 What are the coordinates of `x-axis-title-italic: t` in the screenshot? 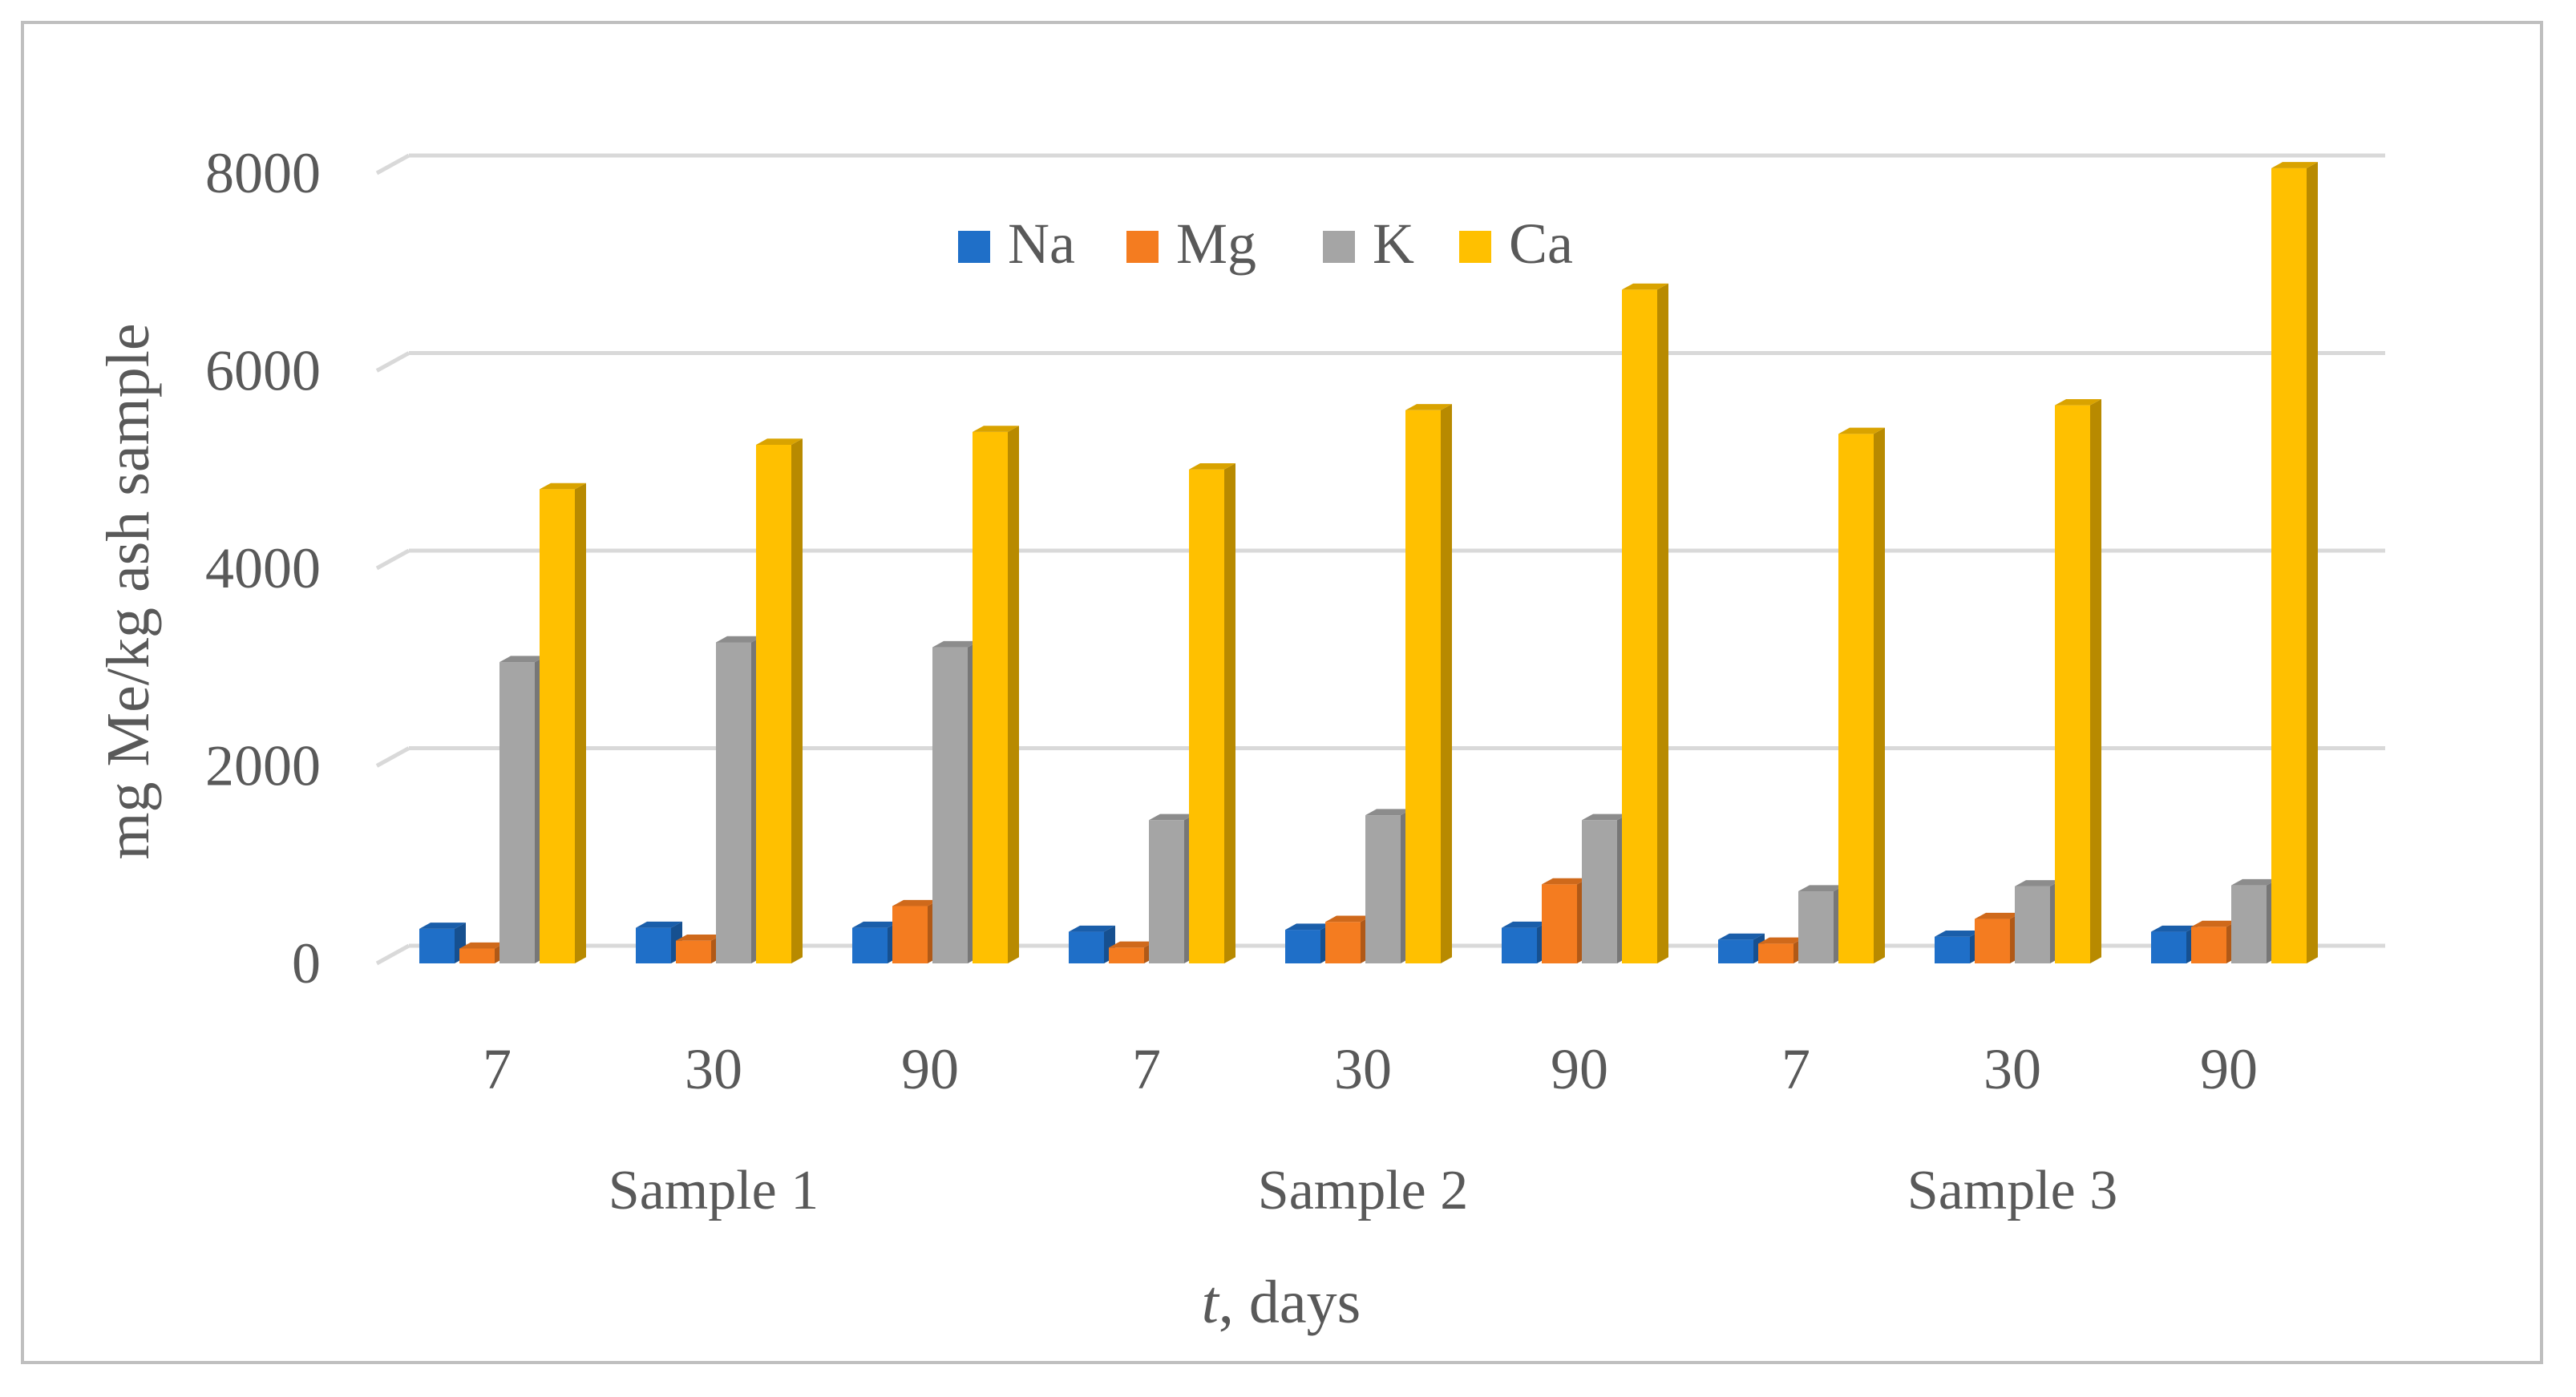 It's located at (1211, 1302).